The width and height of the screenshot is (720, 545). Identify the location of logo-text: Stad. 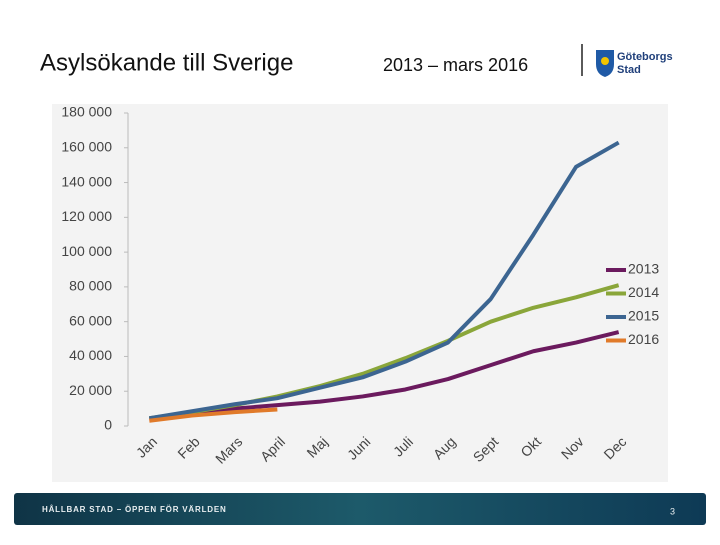
(629, 70).